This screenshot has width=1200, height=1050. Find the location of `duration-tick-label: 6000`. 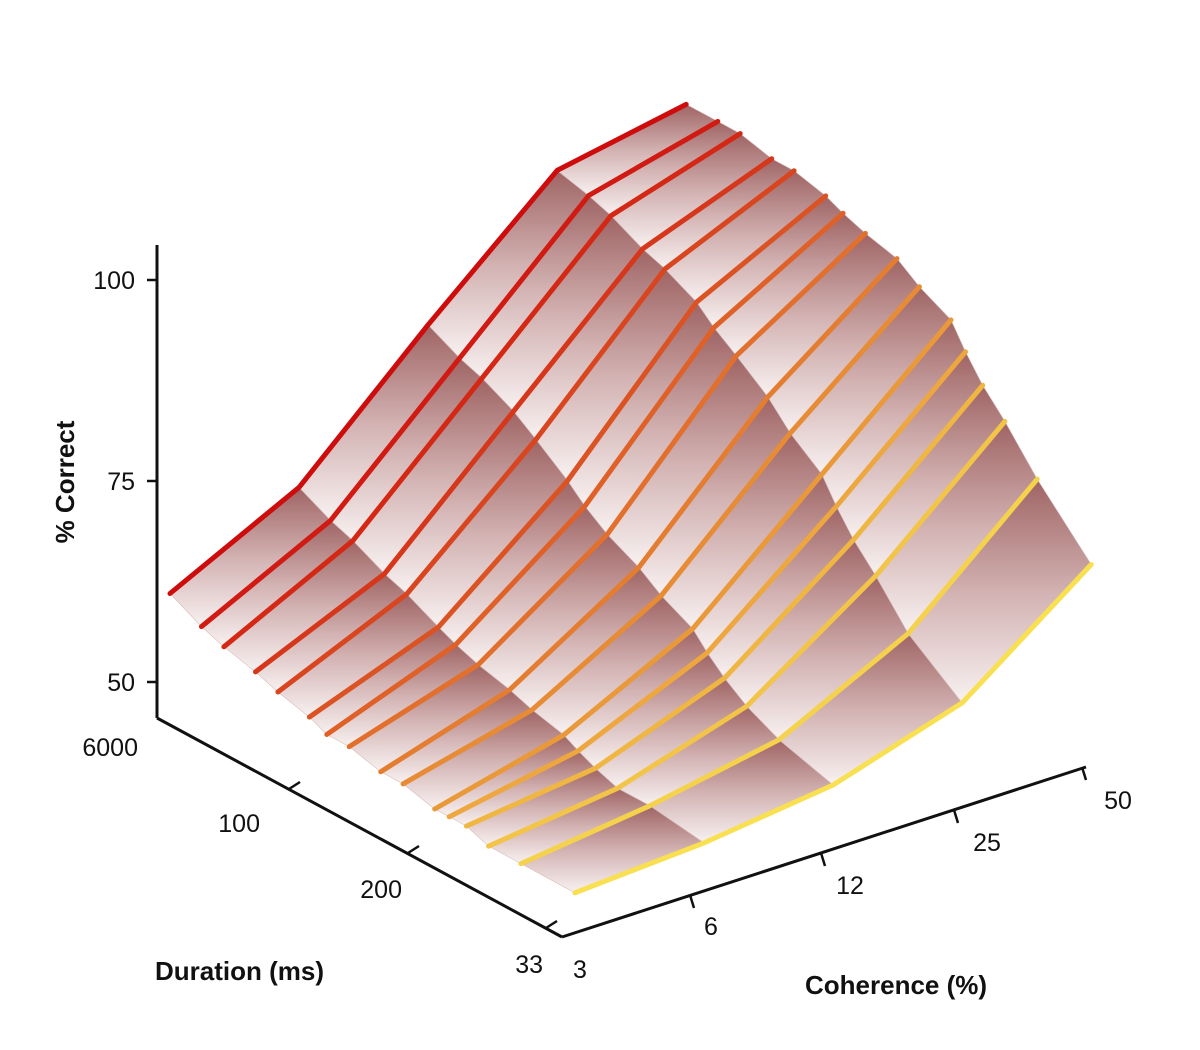

duration-tick-label: 6000 is located at coordinates (110, 748).